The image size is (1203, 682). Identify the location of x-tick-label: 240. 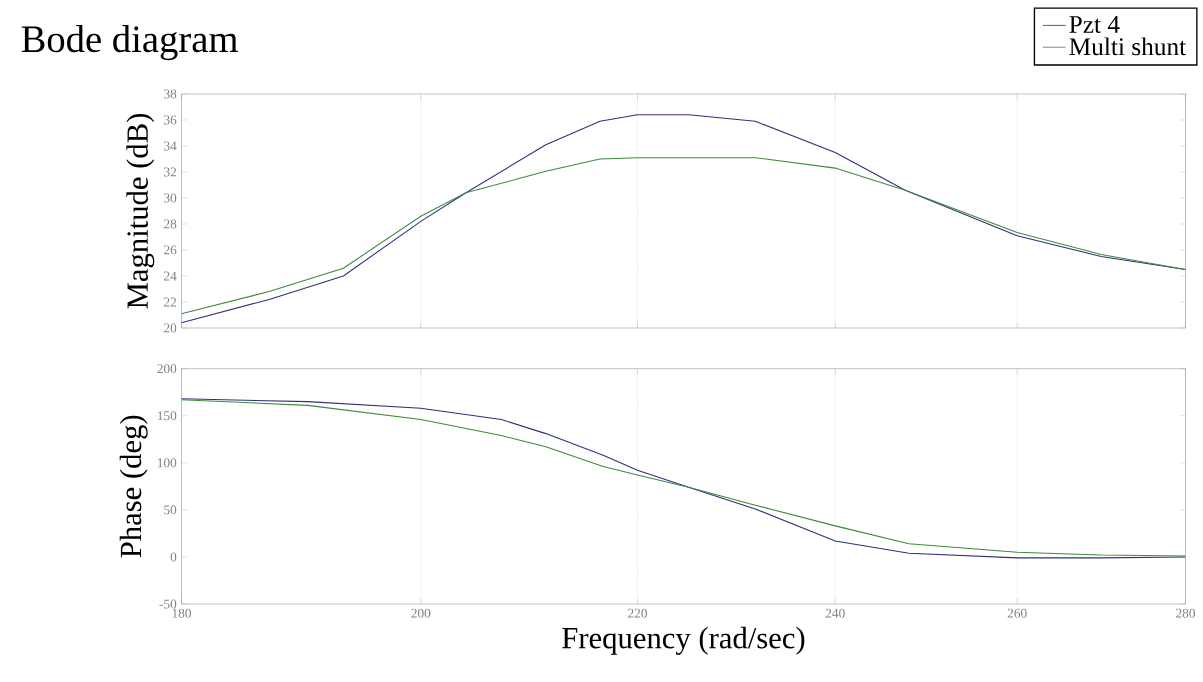
(835, 613).